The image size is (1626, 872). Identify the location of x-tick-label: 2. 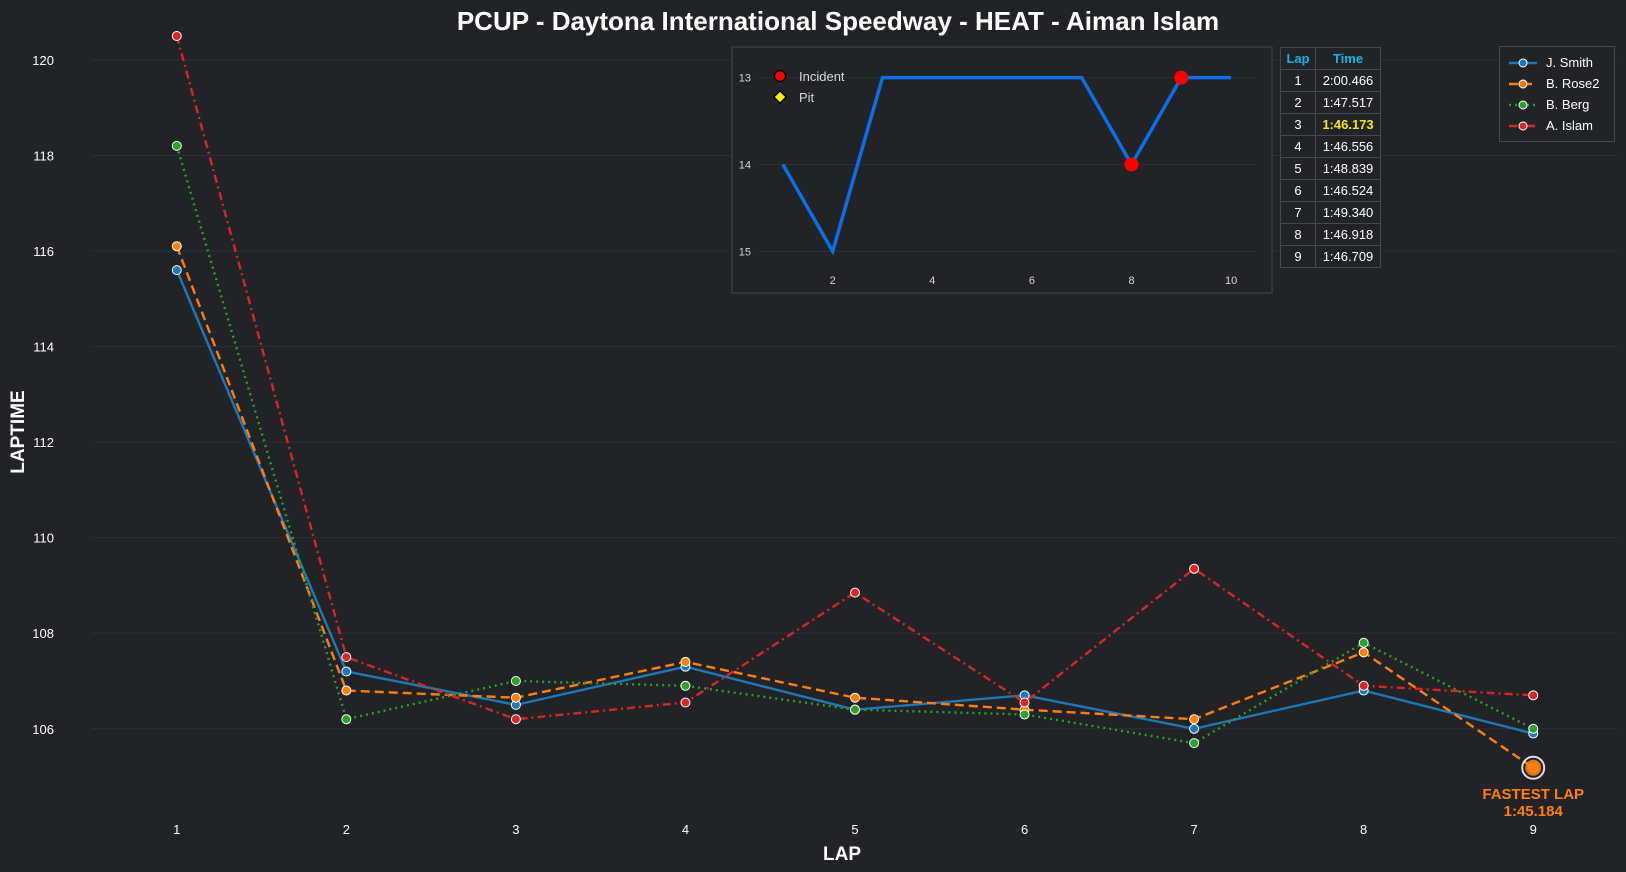
(346, 829).